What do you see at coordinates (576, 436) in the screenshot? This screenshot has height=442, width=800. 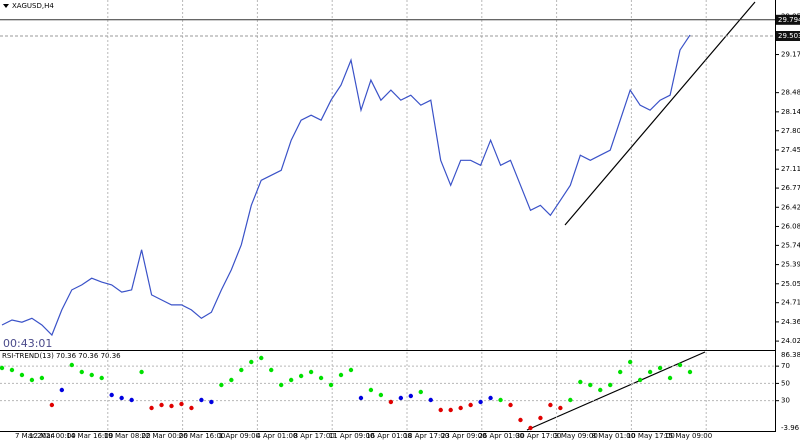 I see `time-label: 3 May 09:00` at bounding box center [576, 436].